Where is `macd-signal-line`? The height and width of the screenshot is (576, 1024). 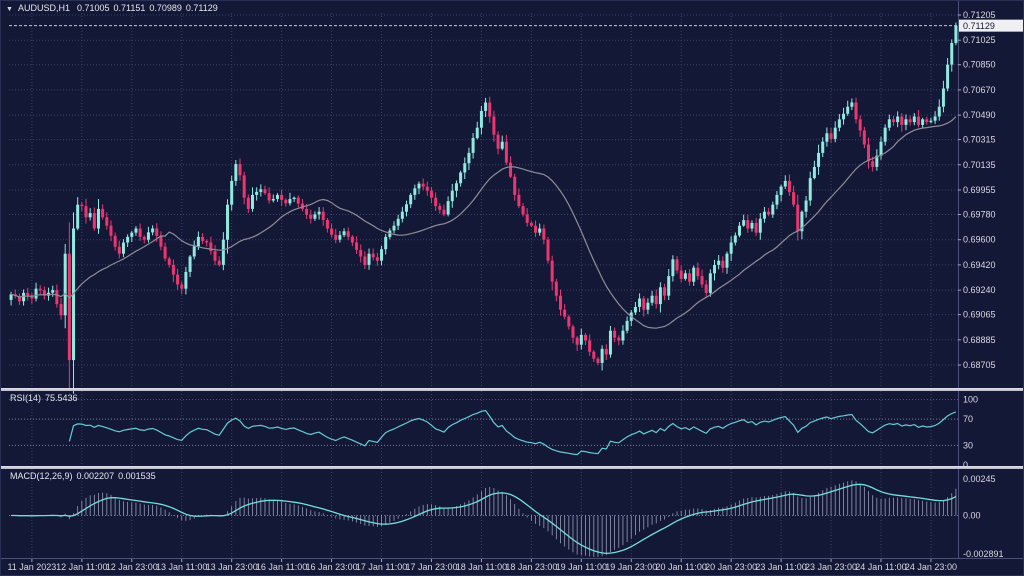
macd-signal-line is located at coordinates (484, 519).